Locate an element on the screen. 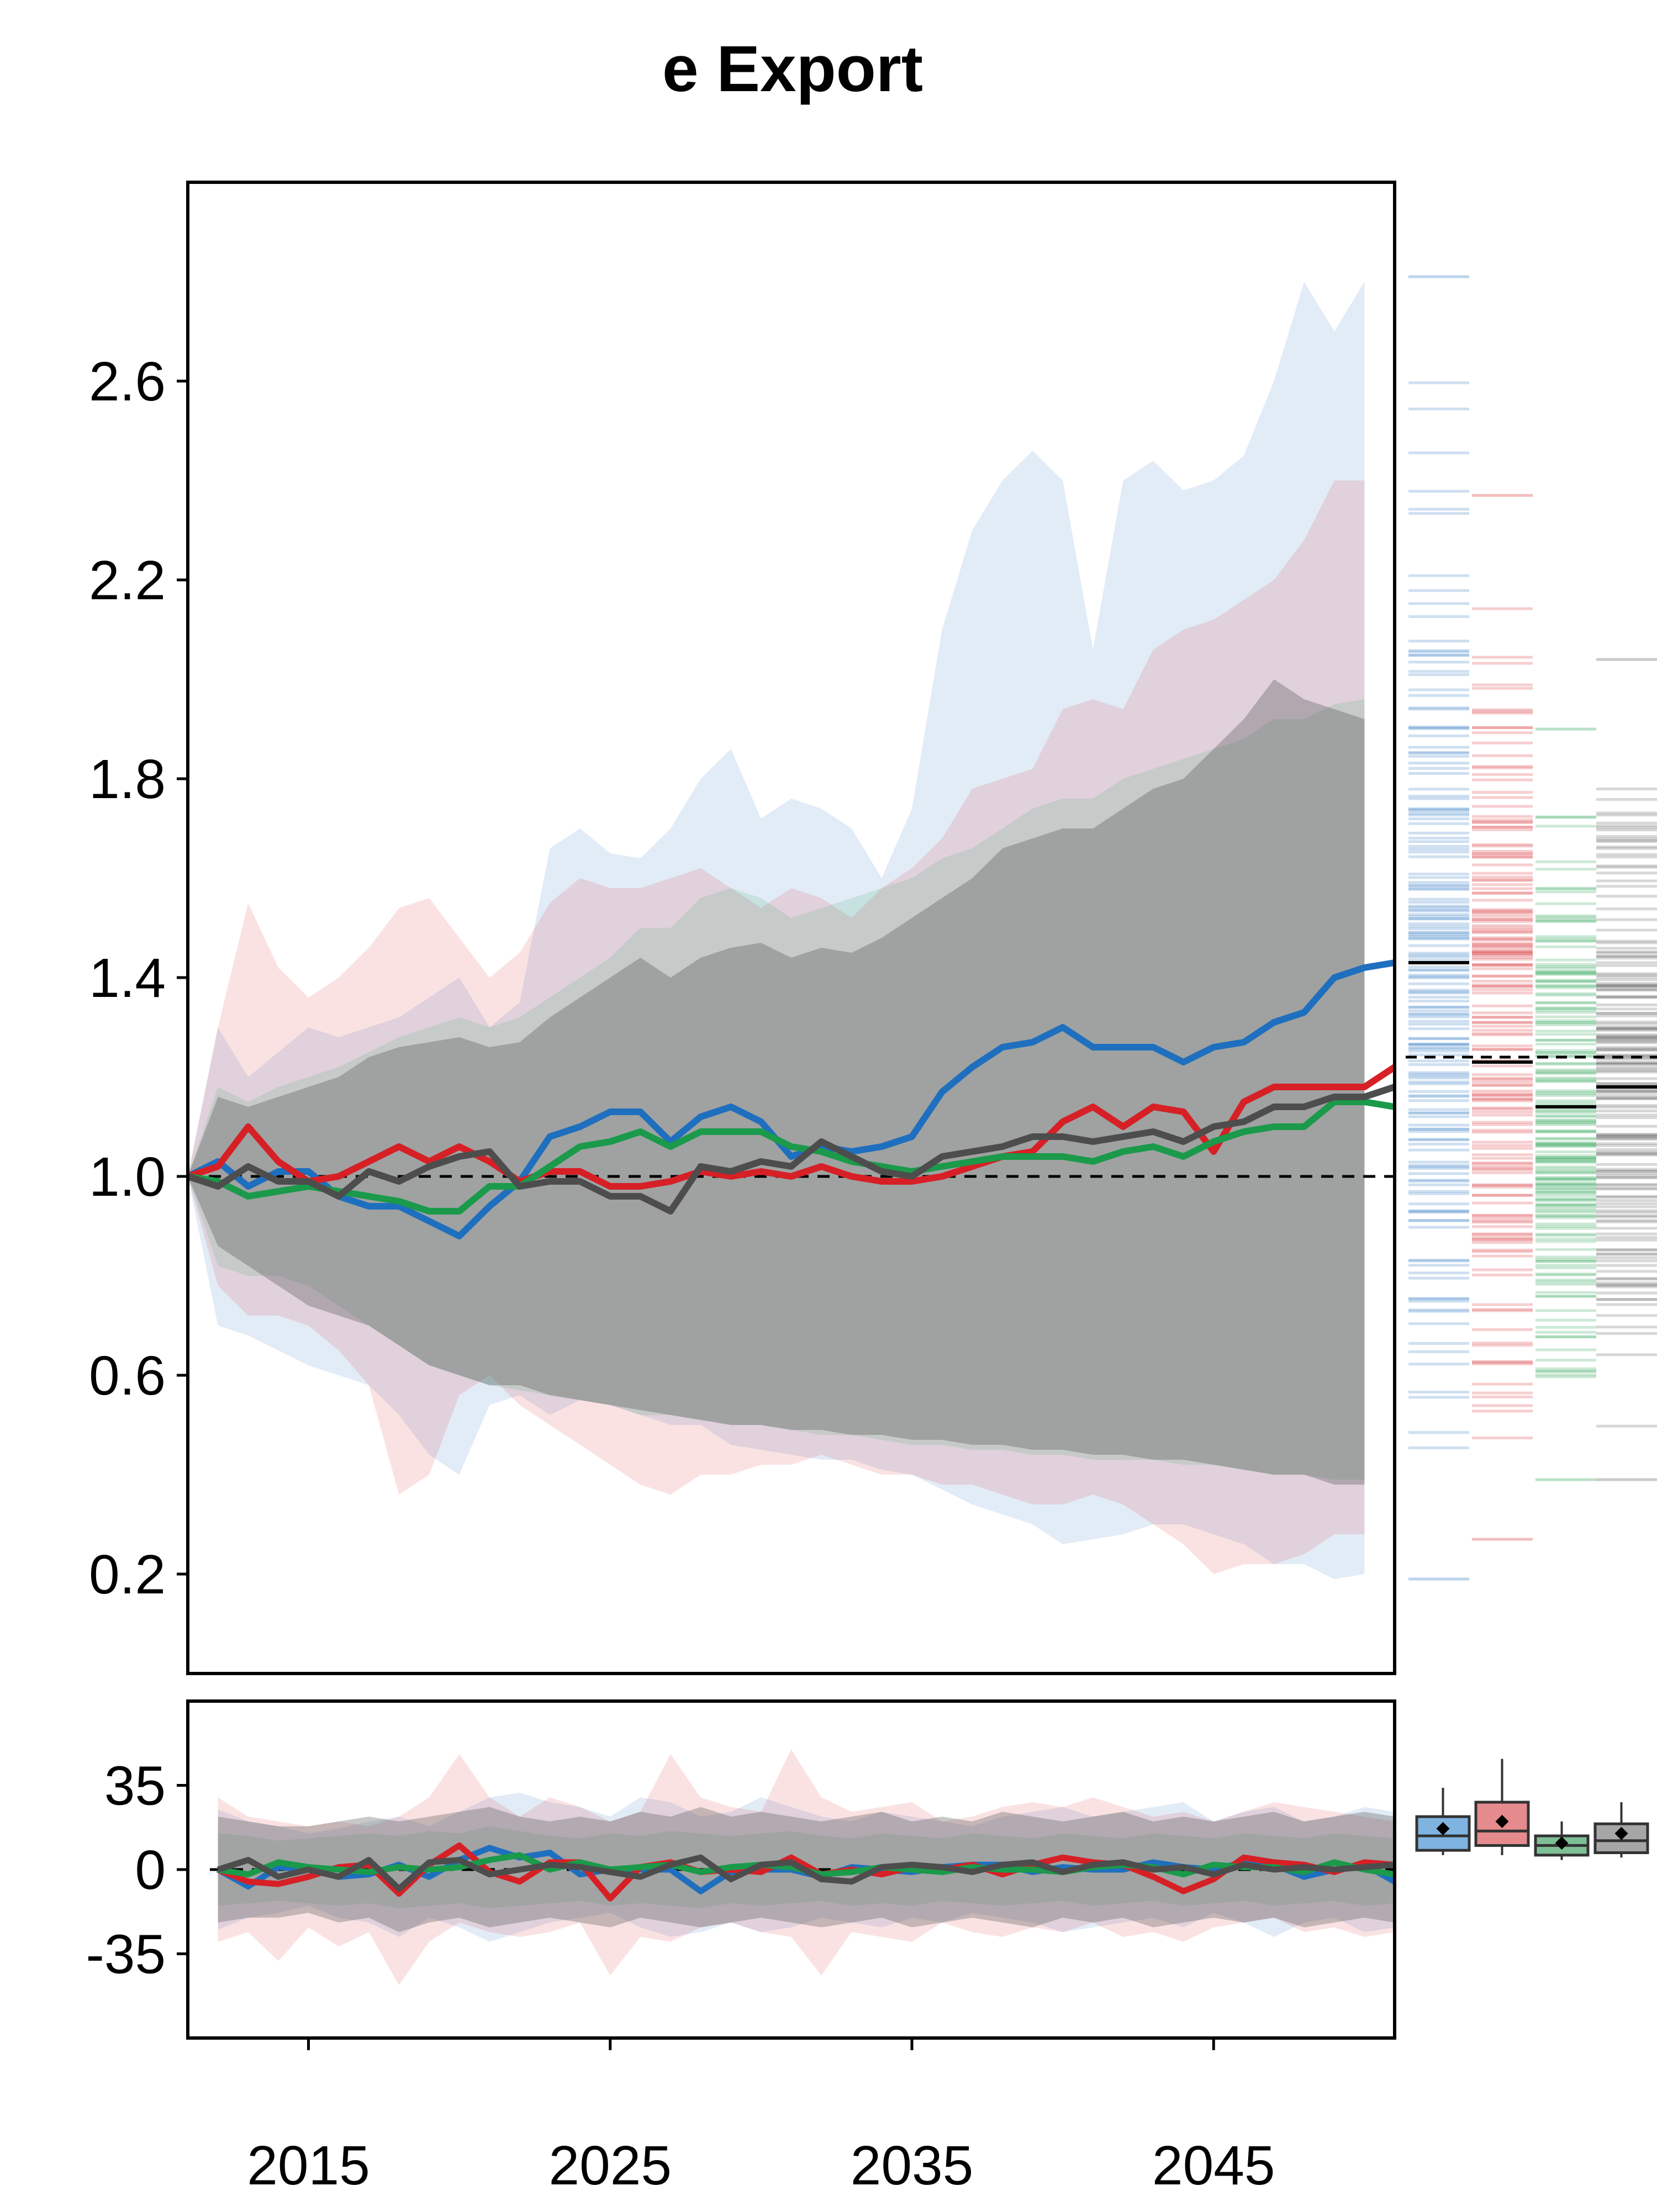 This screenshot has height=2212, width=1657. top-ytick-label: 1.4 is located at coordinates (127, 978).